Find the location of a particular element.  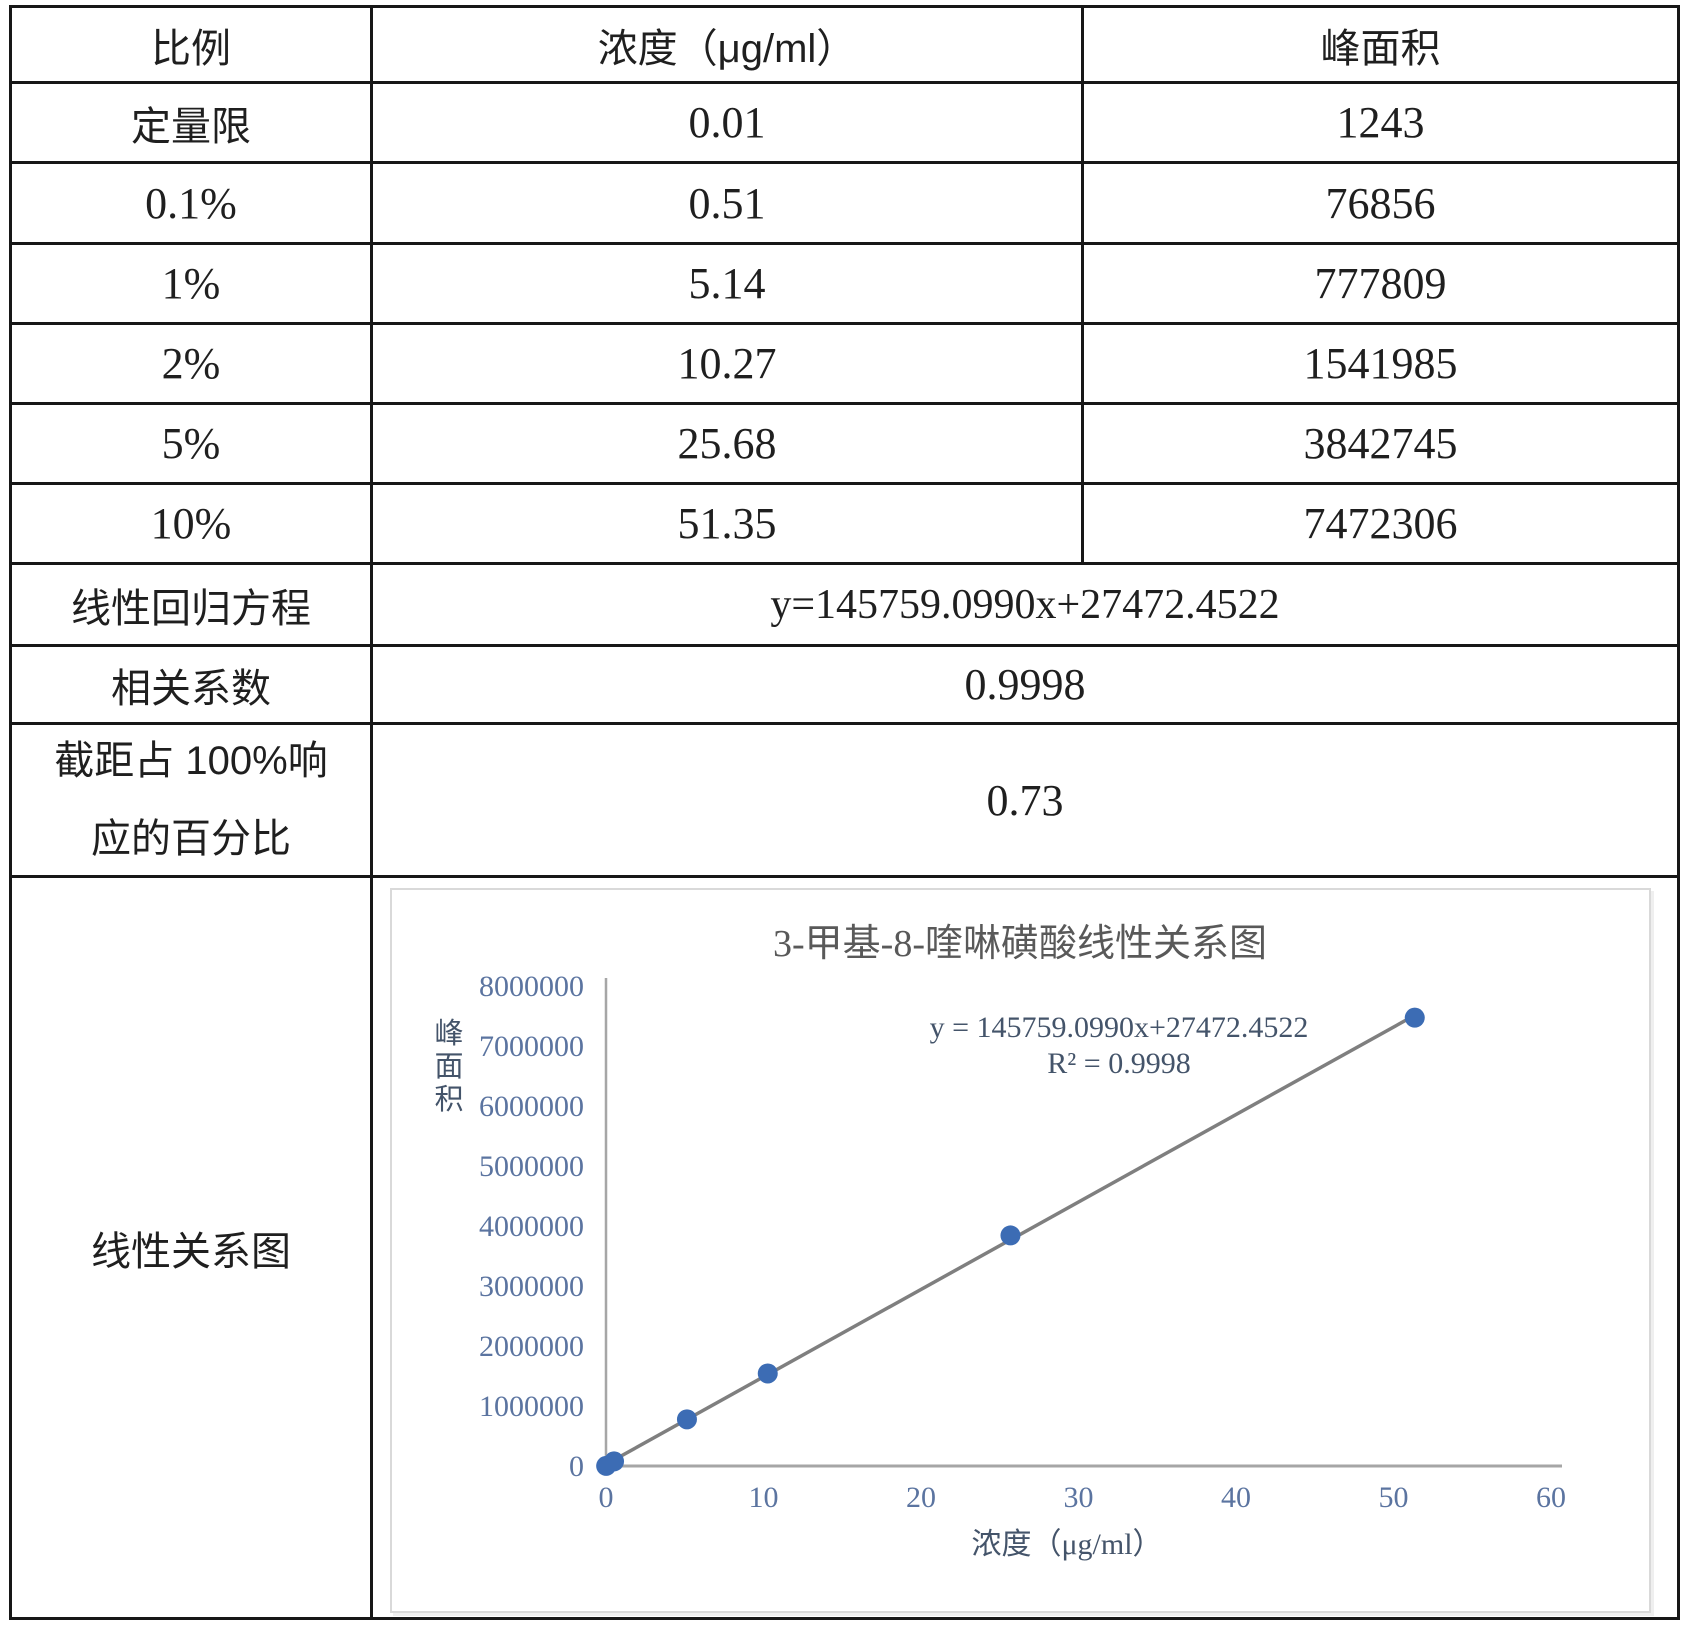

cell-concentration: 51.35 is located at coordinates (727, 523).